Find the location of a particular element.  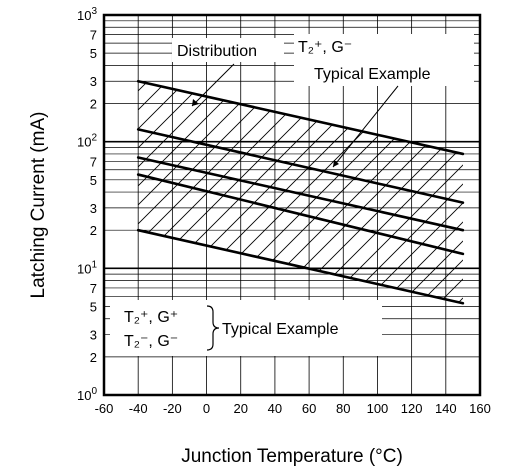

y-tick-label: 10² is located at coordinates (87, 141).